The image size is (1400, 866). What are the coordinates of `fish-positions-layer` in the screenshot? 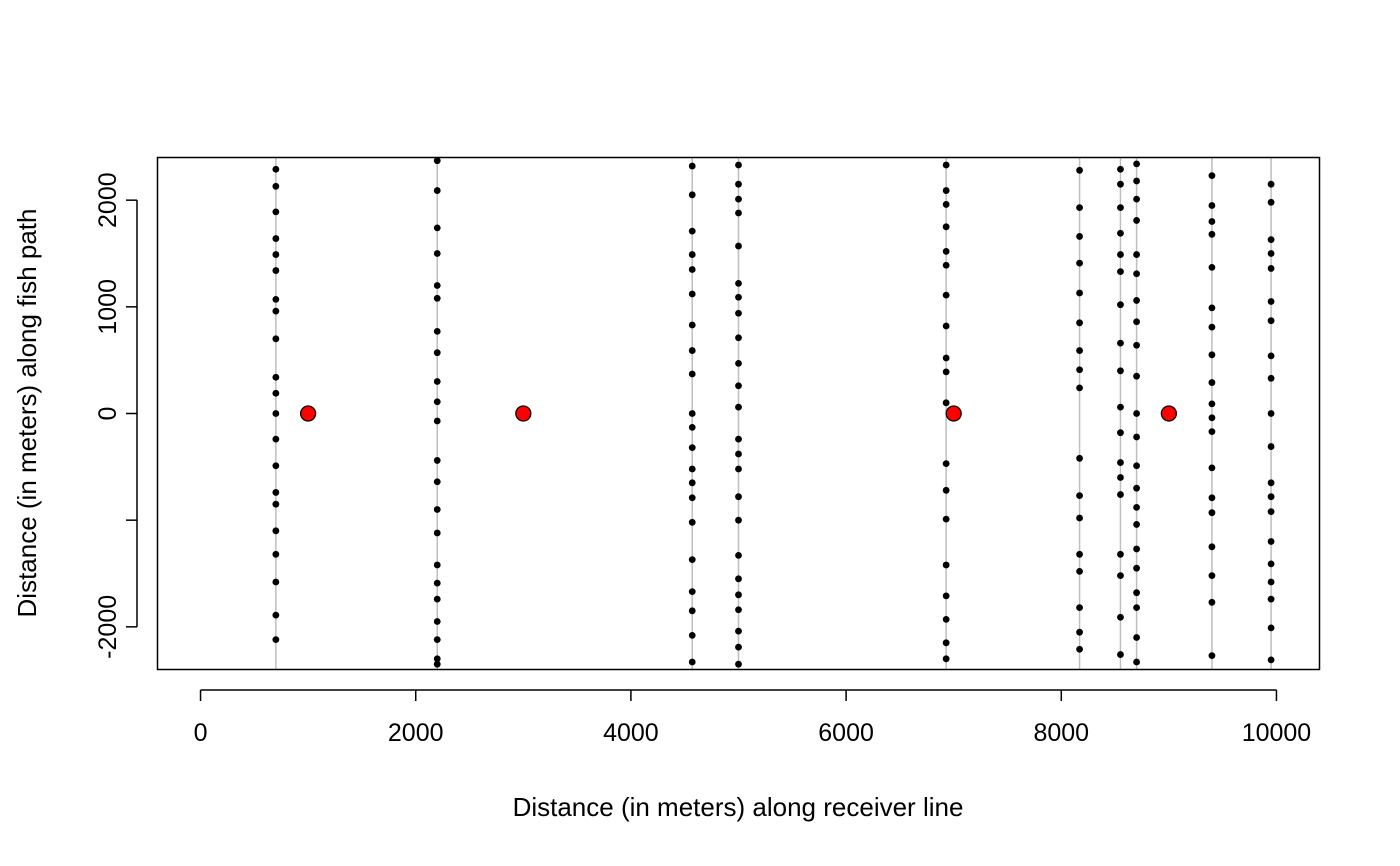 It's located at (738, 413).